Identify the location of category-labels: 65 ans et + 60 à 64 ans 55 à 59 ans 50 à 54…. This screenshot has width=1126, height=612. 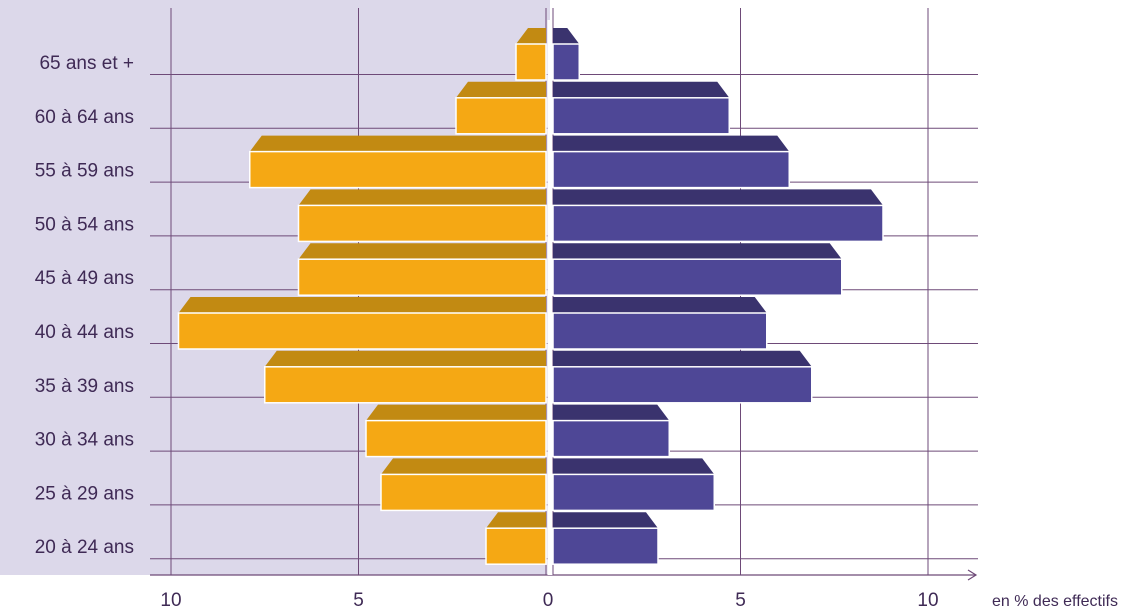
(84, 305).